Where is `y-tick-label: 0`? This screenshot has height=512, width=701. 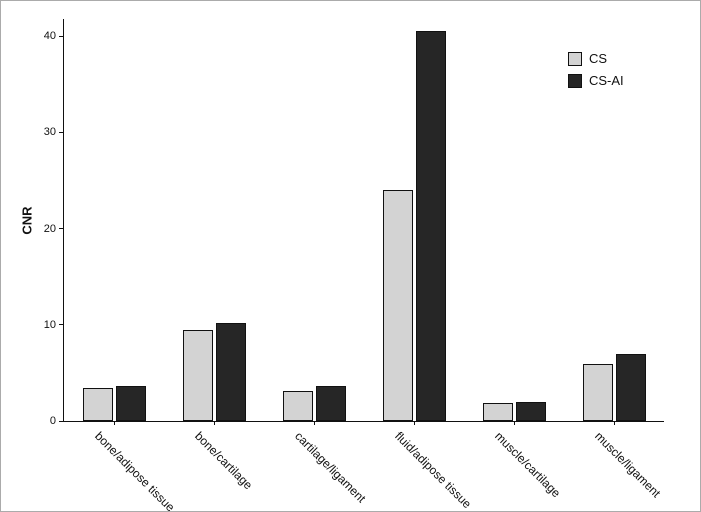 y-tick-label: 0 is located at coordinates (52, 421).